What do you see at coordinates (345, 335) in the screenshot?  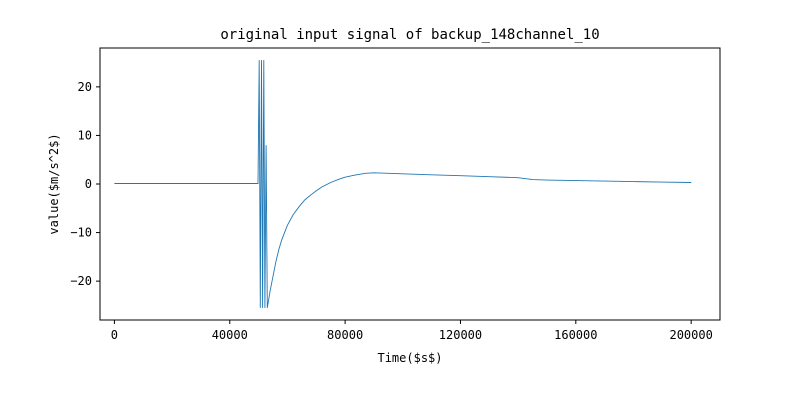 I see `x-tick-label: 80000` at bounding box center [345, 335].